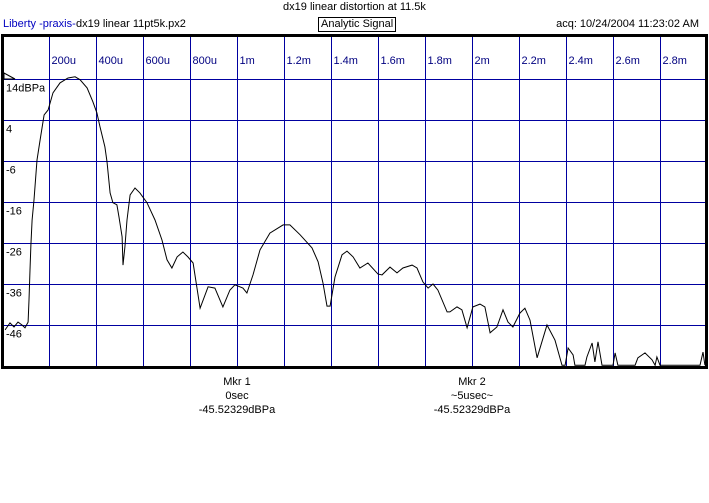  What do you see at coordinates (39, 24) in the screenshot?
I see `app-name: Liberty -praxis-` at bounding box center [39, 24].